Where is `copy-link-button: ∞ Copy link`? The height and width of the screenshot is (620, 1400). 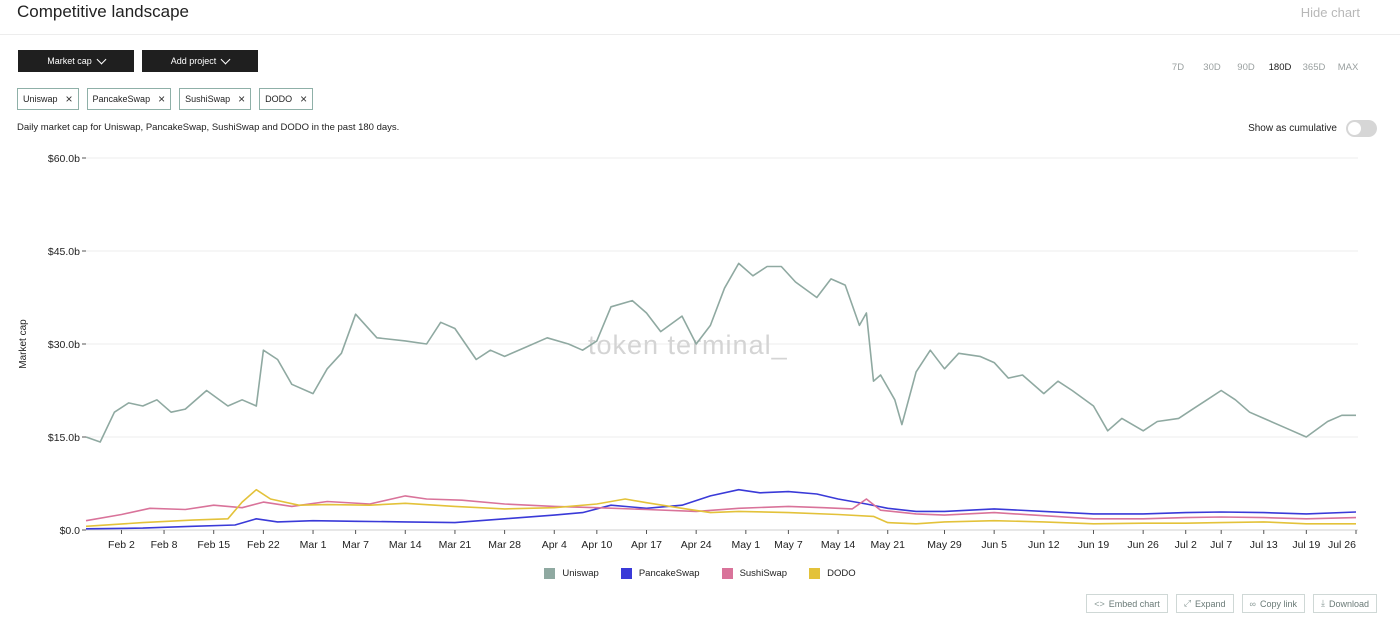 copy-link-button: ∞ Copy link is located at coordinates (1273, 603).